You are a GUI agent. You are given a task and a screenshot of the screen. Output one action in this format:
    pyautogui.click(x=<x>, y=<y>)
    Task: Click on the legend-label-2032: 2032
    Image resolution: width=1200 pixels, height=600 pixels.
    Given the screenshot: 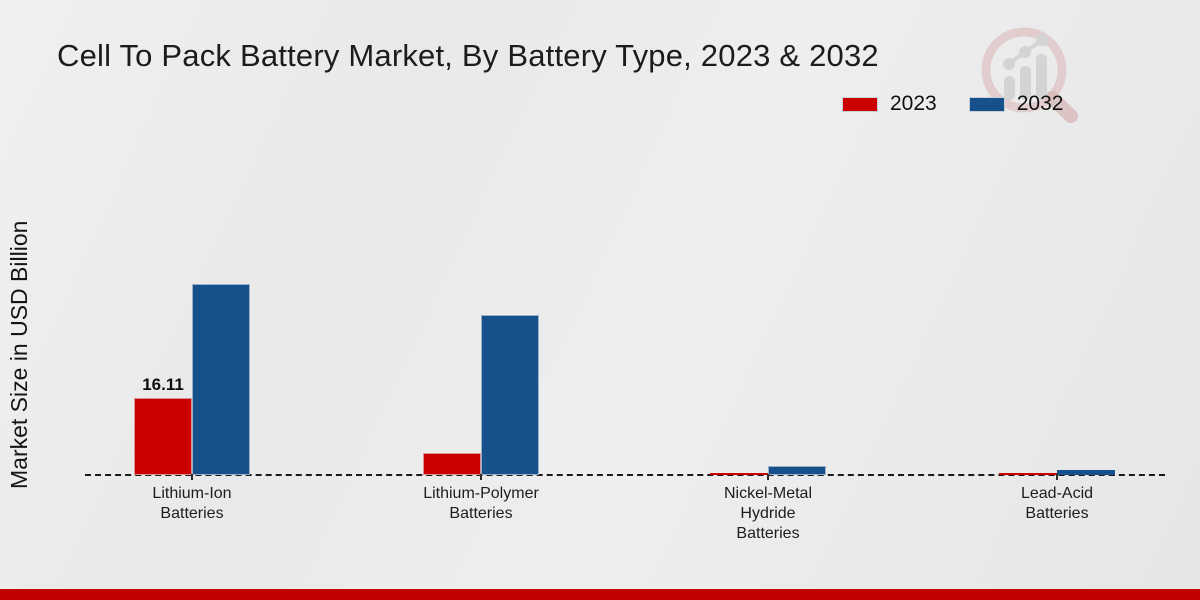 What is the action you would take?
    pyautogui.click(x=1040, y=103)
    